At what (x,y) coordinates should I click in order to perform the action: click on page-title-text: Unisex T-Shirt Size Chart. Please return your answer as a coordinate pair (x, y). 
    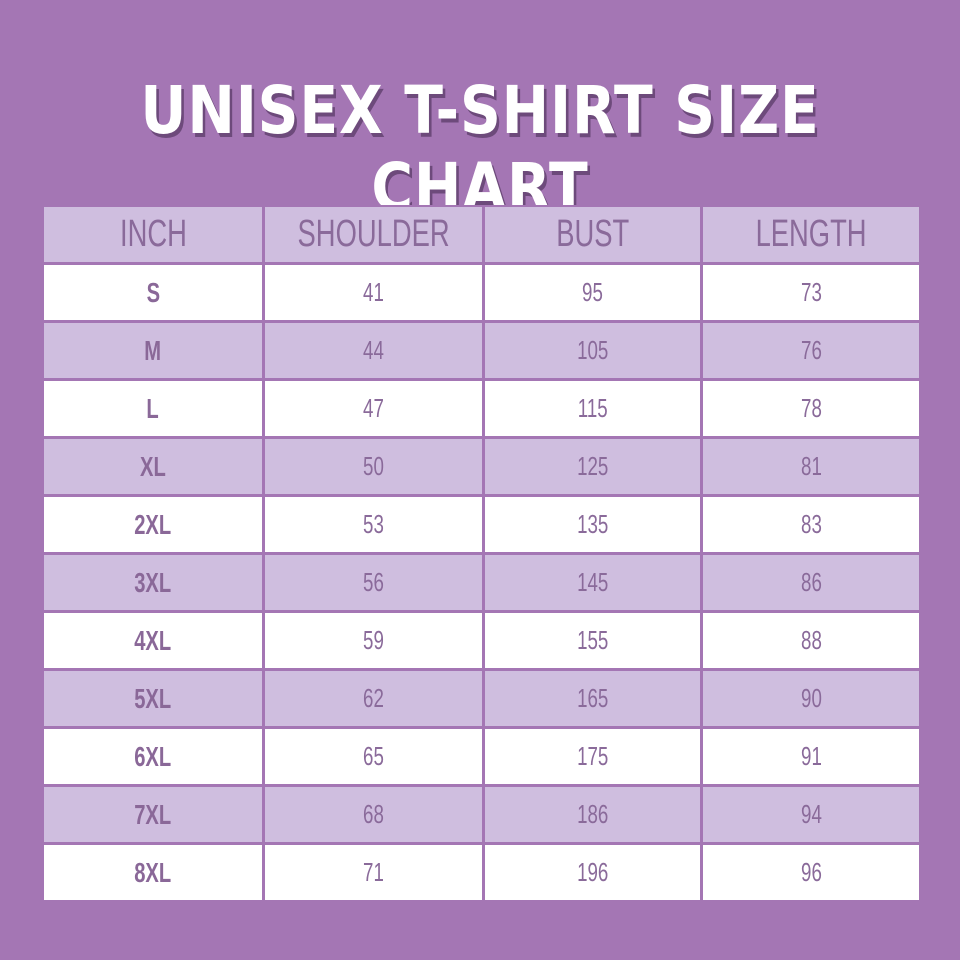
    Looking at the image, I should click on (480, 149).